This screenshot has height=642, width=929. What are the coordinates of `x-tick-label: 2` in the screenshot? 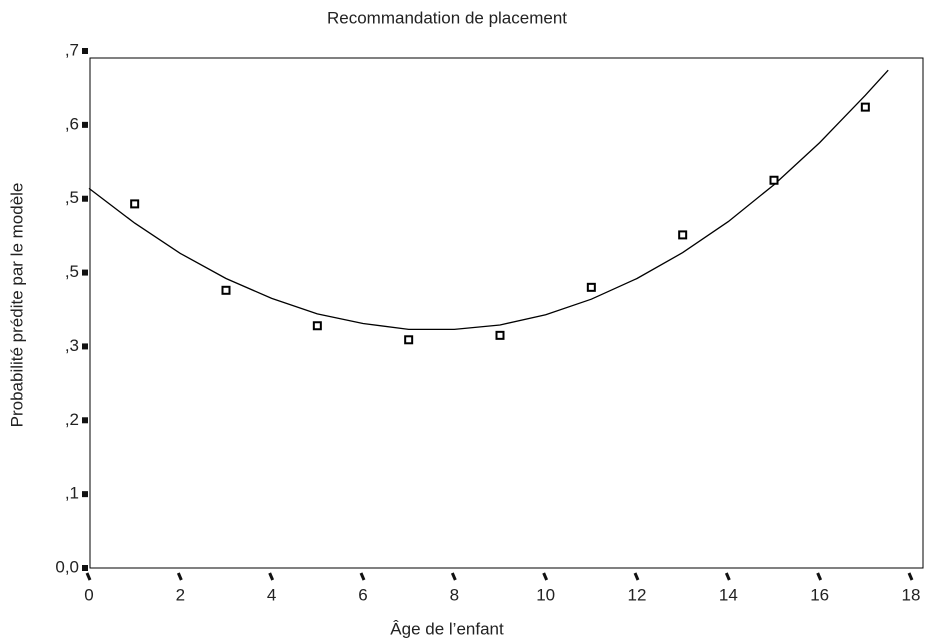 It's located at (180, 594).